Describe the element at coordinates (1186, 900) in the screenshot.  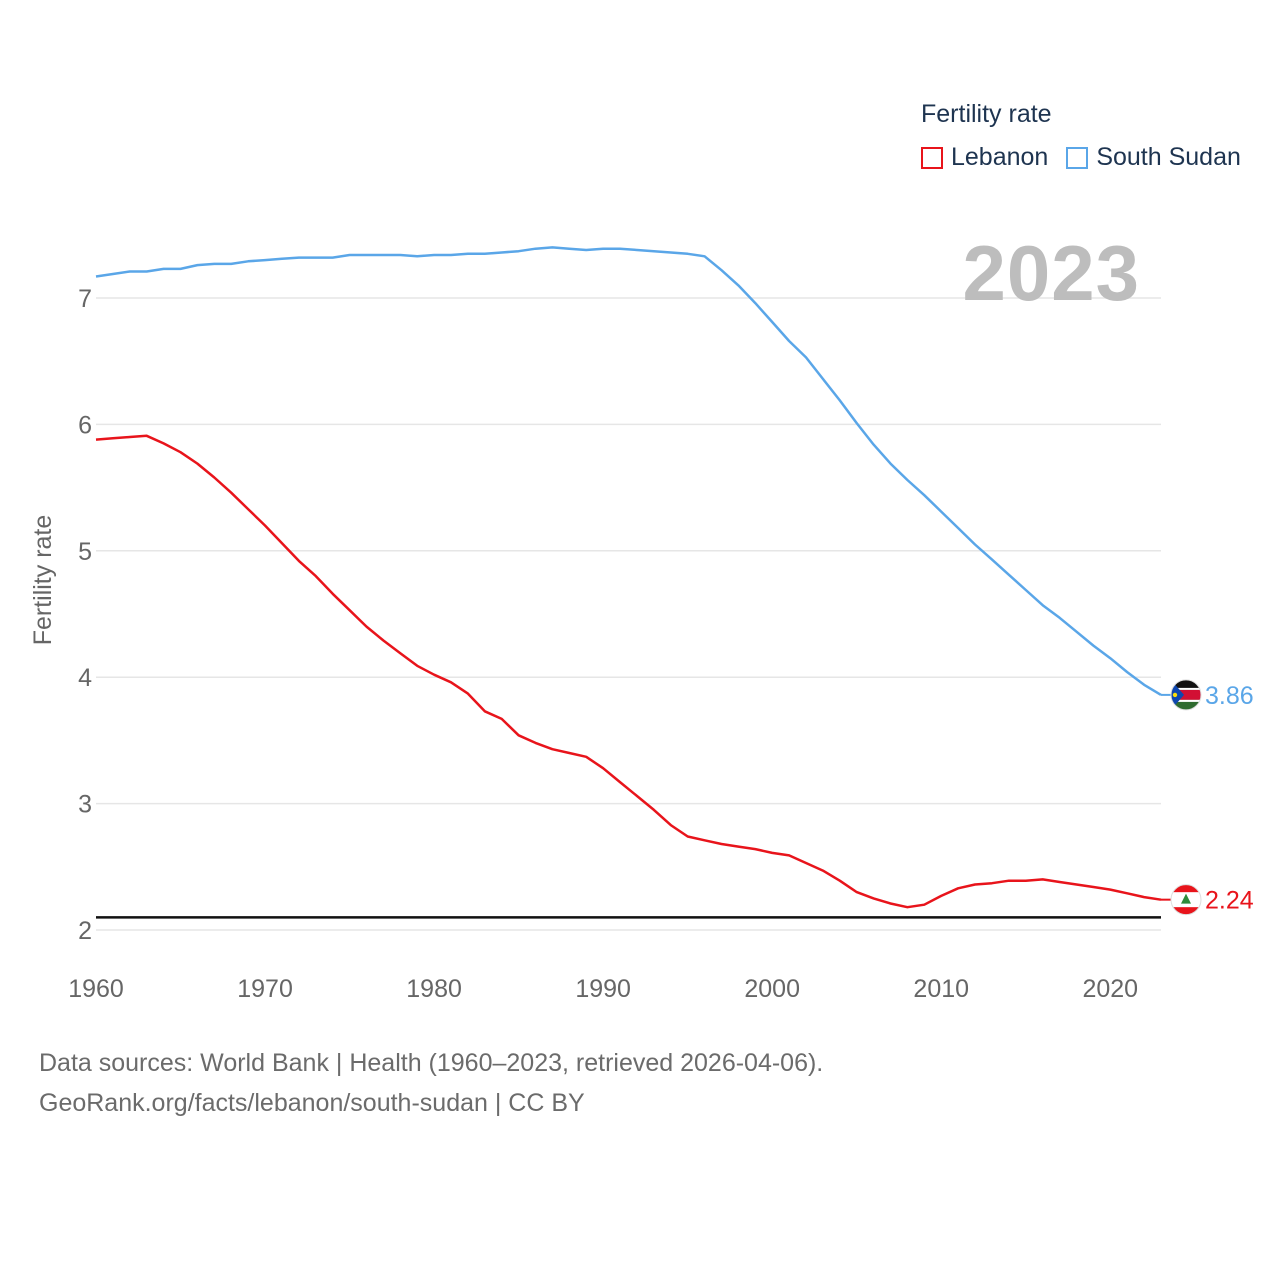
I see `lebanon-flag-icon` at that location.